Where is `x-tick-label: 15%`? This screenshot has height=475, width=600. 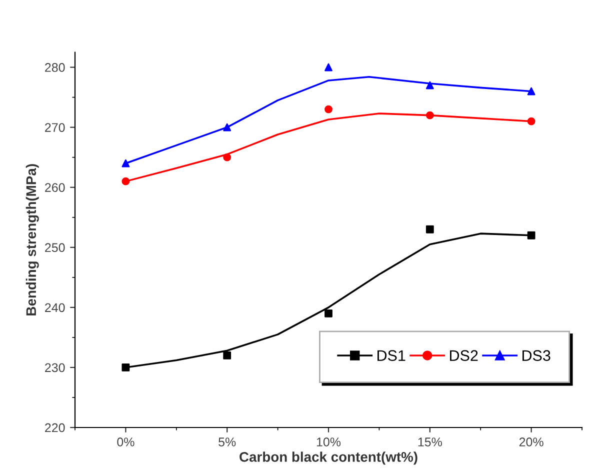
x-tick-label: 15% is located at coordinates (430, 442).